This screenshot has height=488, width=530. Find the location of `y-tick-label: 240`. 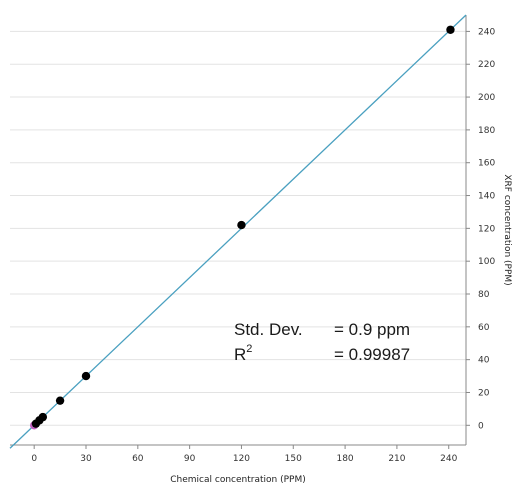

y-tick-label: 240 is located at coordinates (486, 32).